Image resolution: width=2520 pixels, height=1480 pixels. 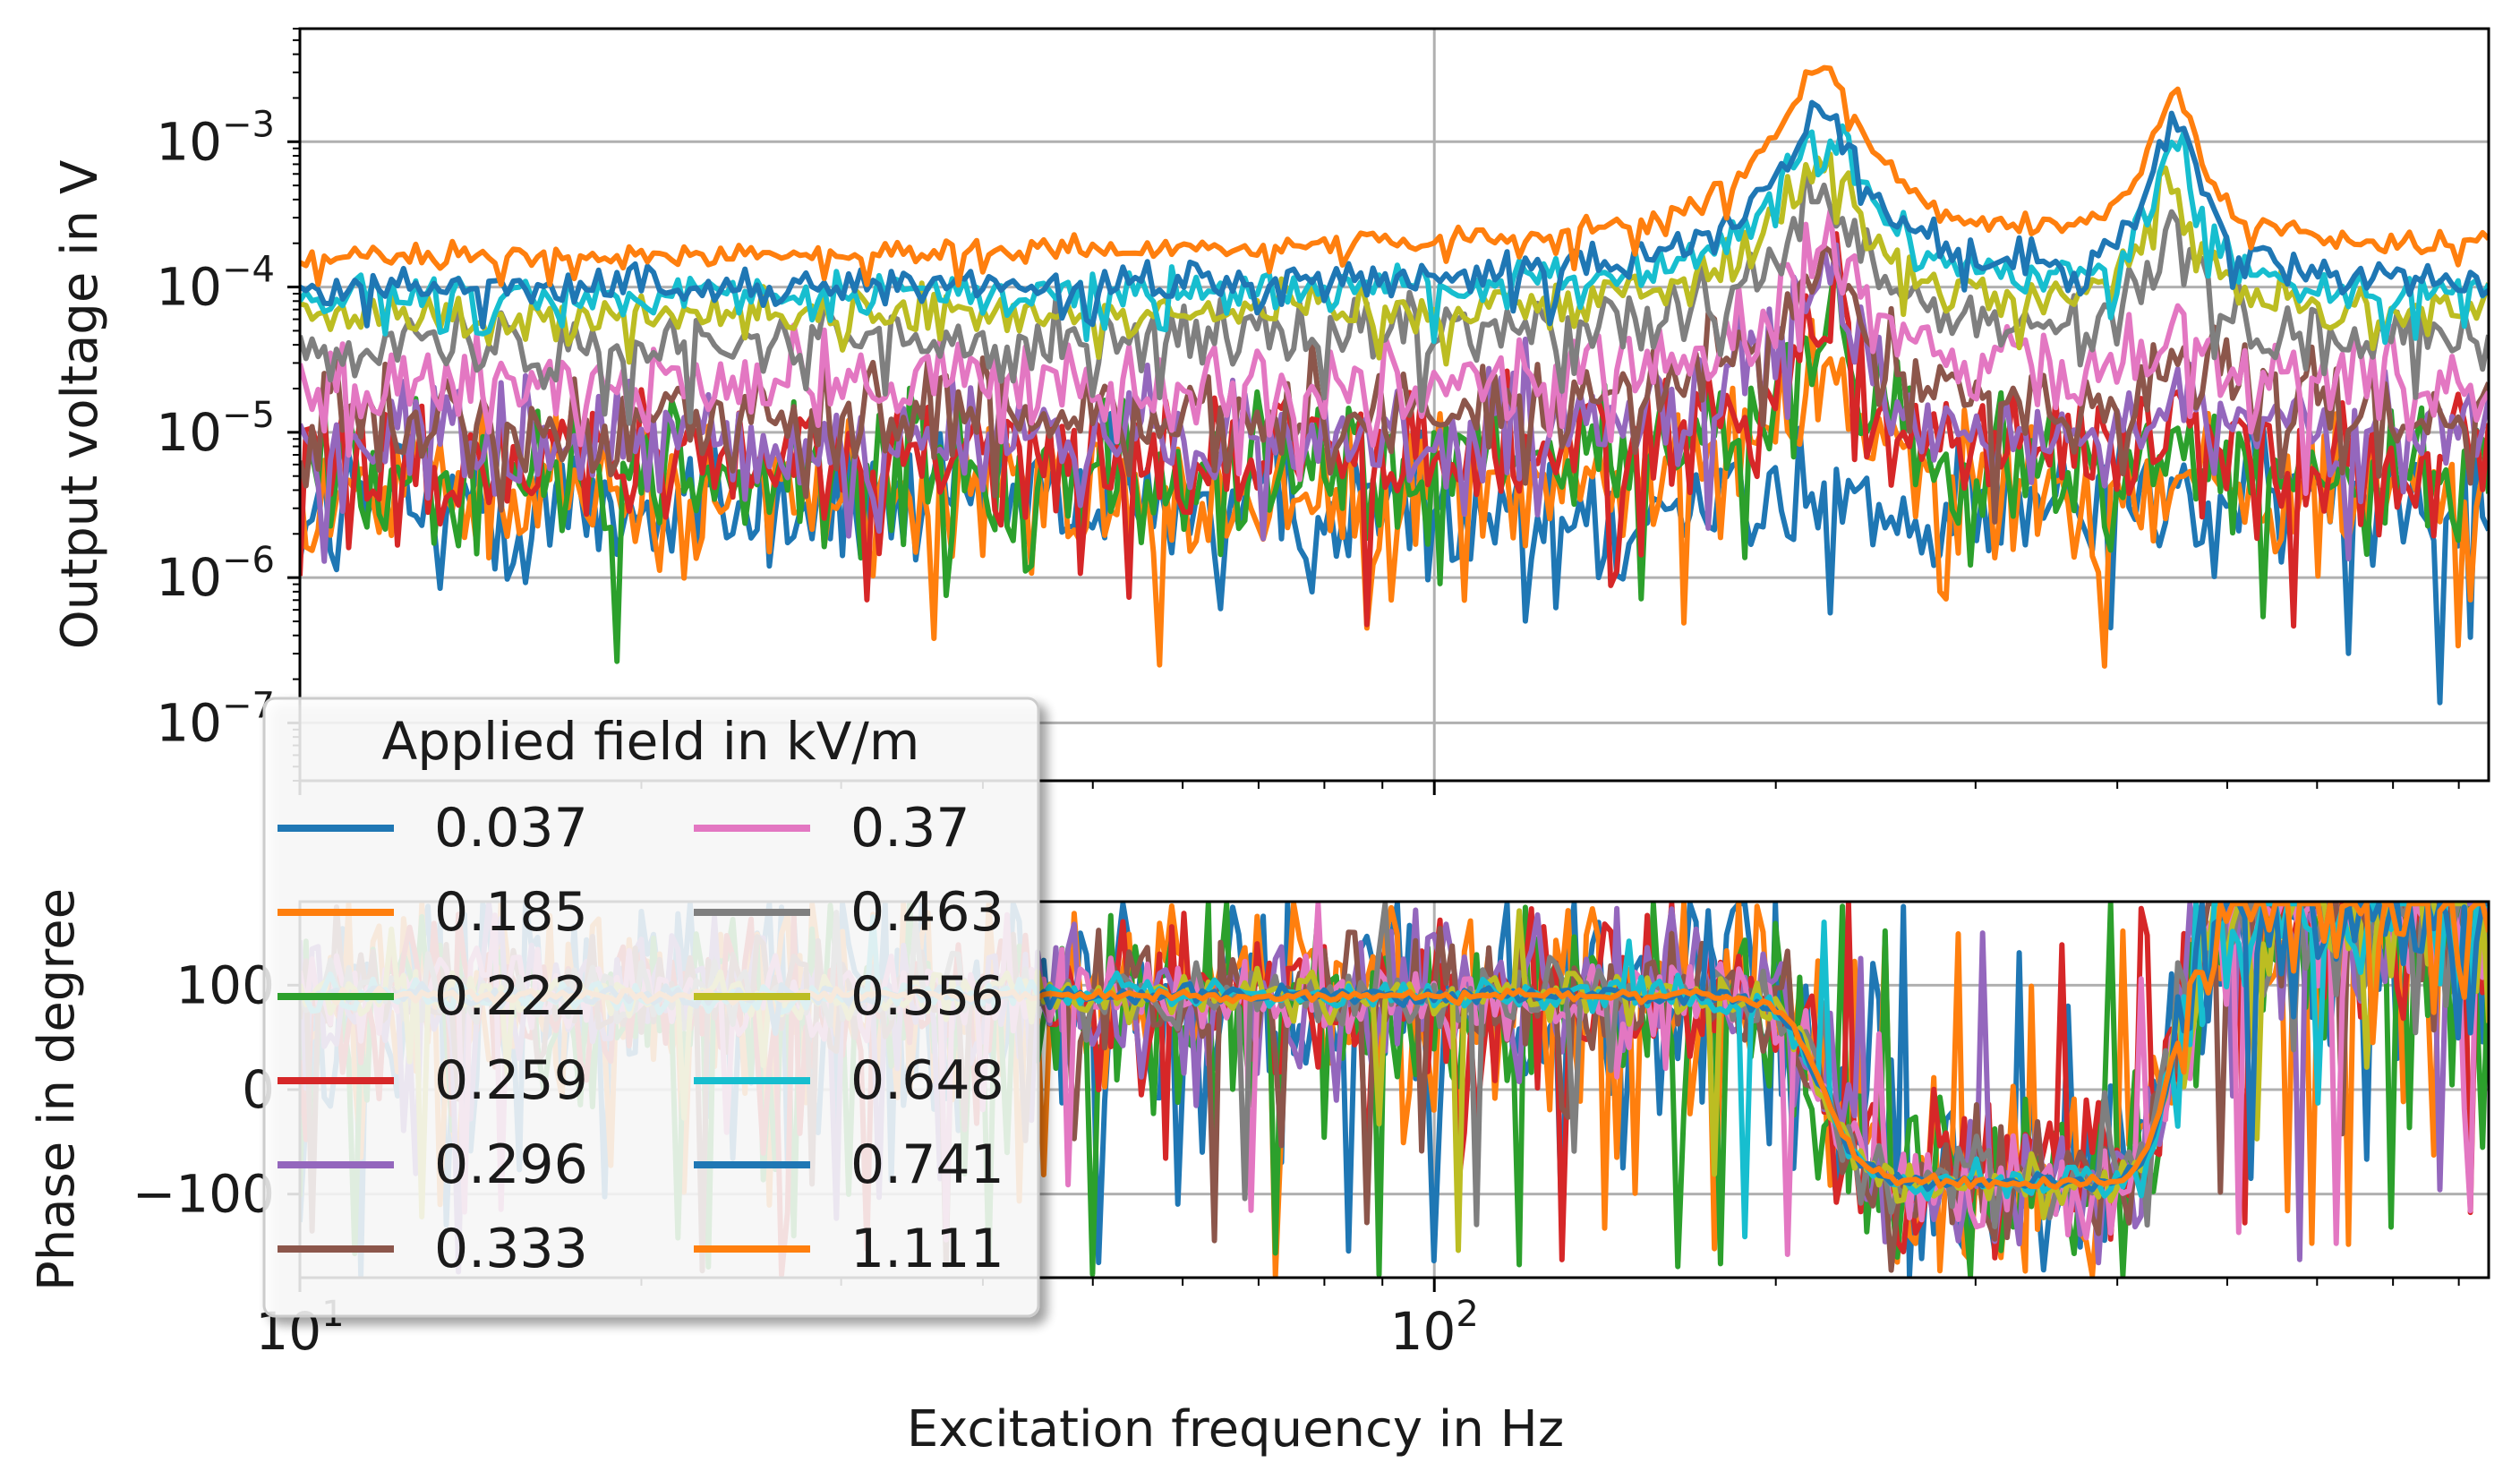 What do you see at coordinates (927, 1165) in the screenshot?
I see `legend-label: 0.741` at bounding box center [927, 1165].